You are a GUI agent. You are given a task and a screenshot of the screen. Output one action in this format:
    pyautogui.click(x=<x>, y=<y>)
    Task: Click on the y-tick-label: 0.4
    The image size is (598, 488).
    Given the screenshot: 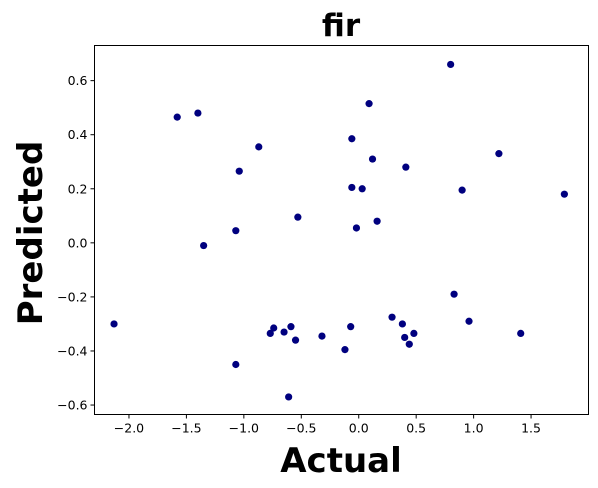 What is the action you would take?
    pyautogui.click(x=78, y=134)
    